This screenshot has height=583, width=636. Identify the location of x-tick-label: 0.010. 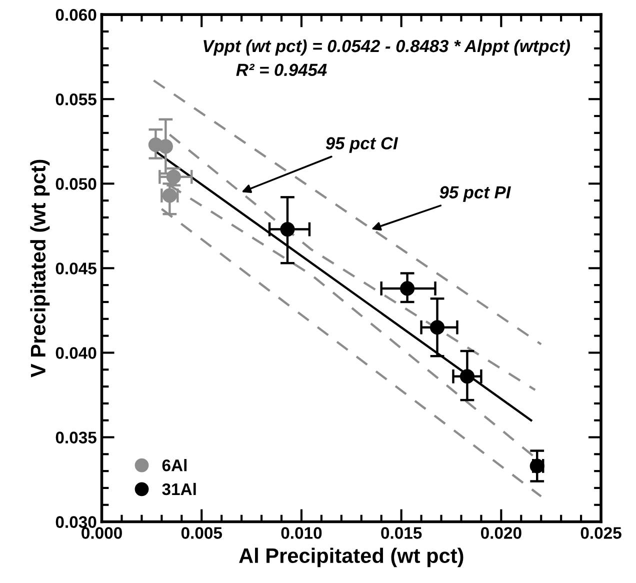
(301, 533).